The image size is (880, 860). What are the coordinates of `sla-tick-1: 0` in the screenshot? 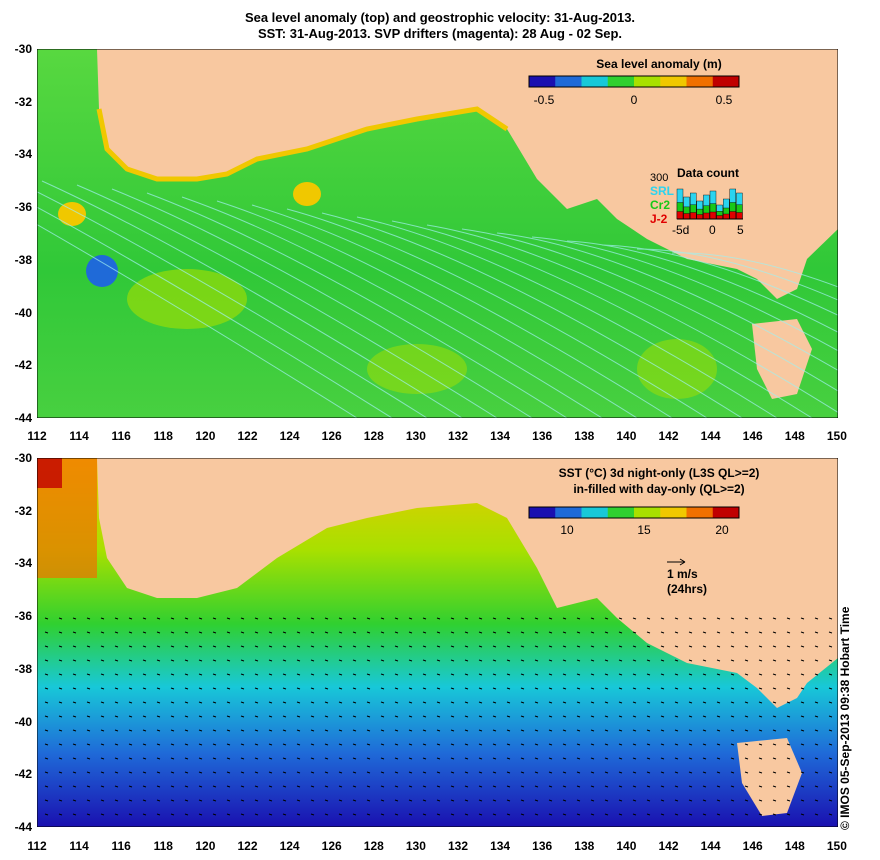 It's located at (634, 100).